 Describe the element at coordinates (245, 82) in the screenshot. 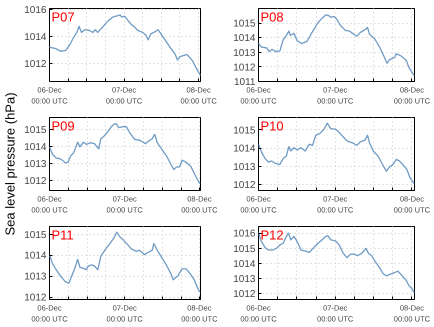

I see `y-tick-label: 1011` at that location.